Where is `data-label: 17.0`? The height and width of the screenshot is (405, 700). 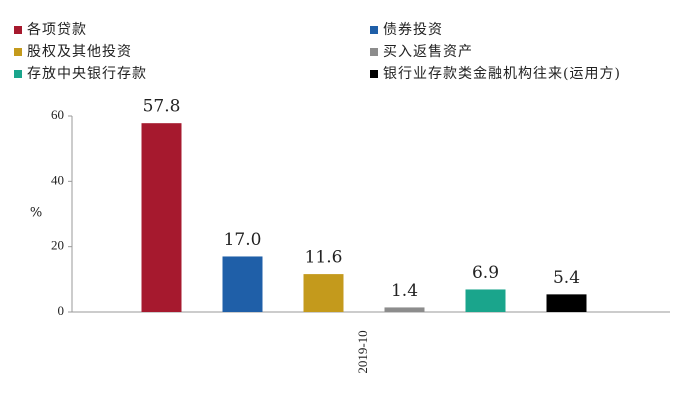
data-label: 17.0 is located at coordinates (243, 240).